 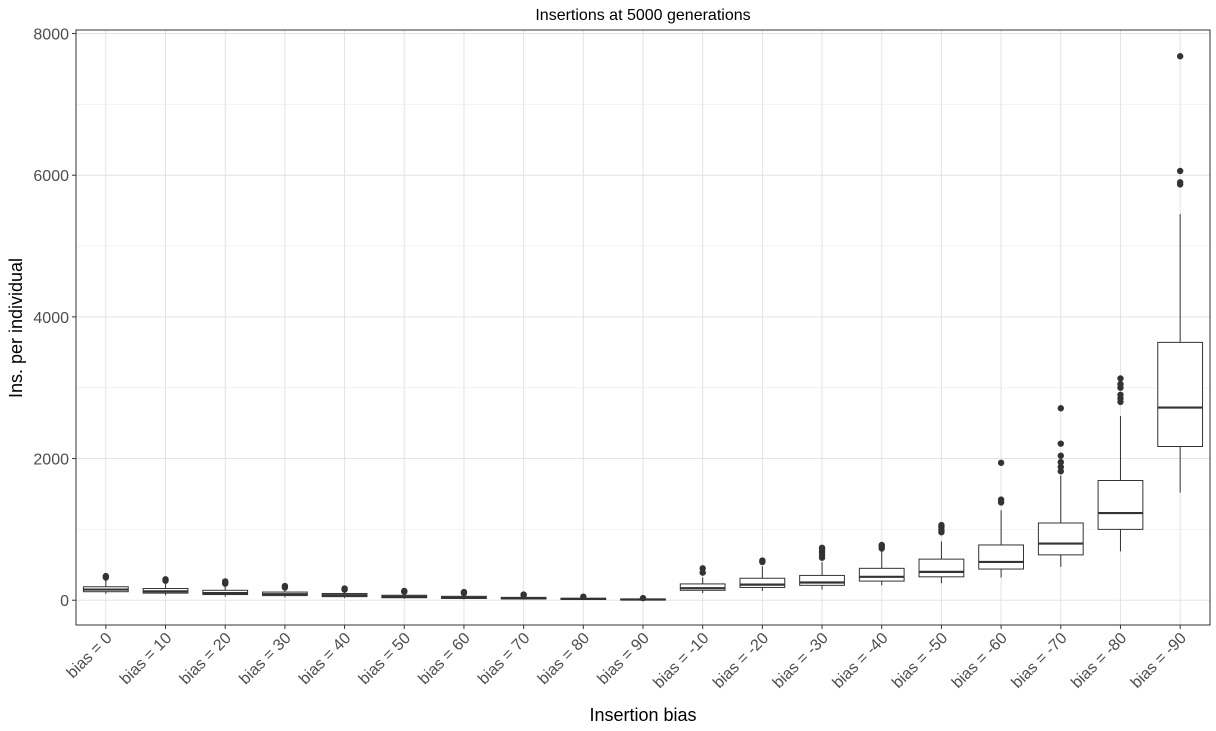 I want to click on y-axis-title: Ins. per individual, so click(x=16, y=328).